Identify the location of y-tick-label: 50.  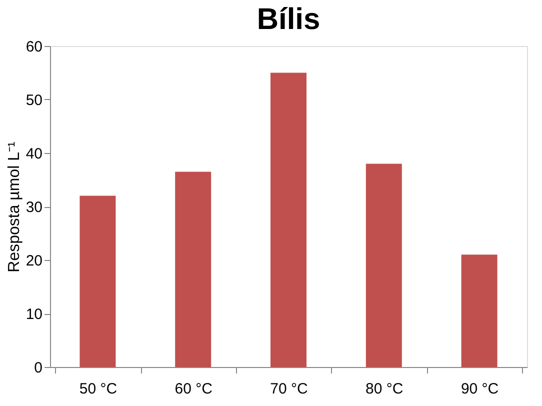
(34, 100).